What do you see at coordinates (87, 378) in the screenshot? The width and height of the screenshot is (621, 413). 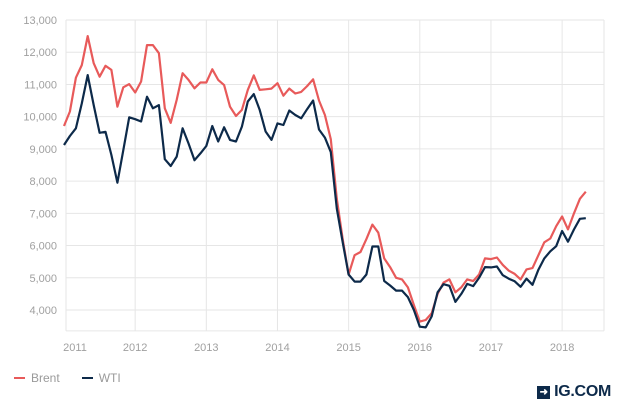 I see `wti-swatch` at bounding box center [87, 378].